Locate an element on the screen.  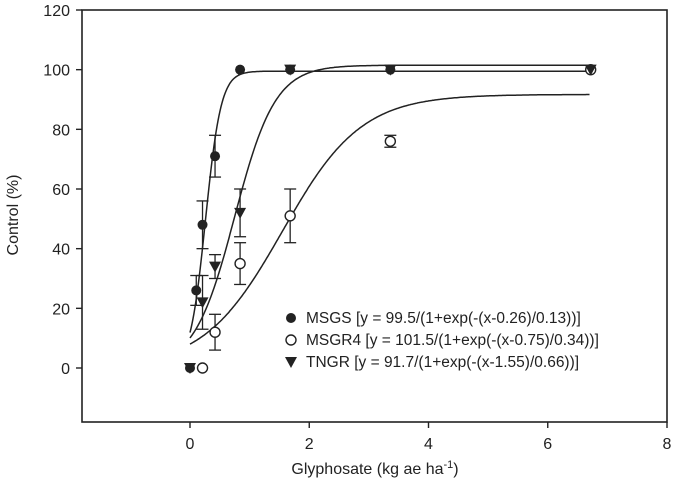
y-tick-label: 80 is located at coordinates (61, 130).